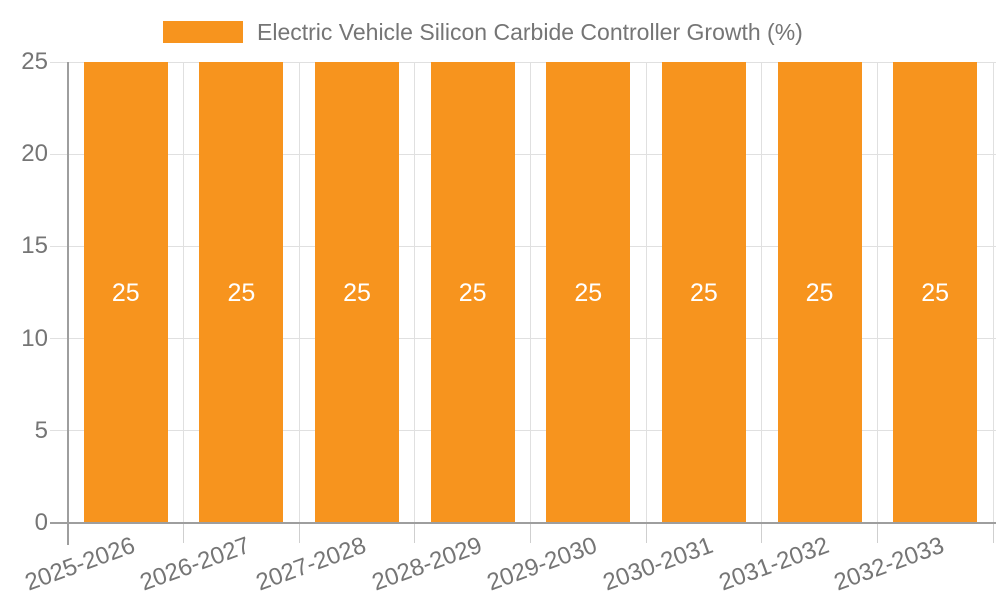  What do you see at coordinates (34, 338) in the screenshot?
I see `y-axis-tick-label: 10` at bounding box center [34, 338].